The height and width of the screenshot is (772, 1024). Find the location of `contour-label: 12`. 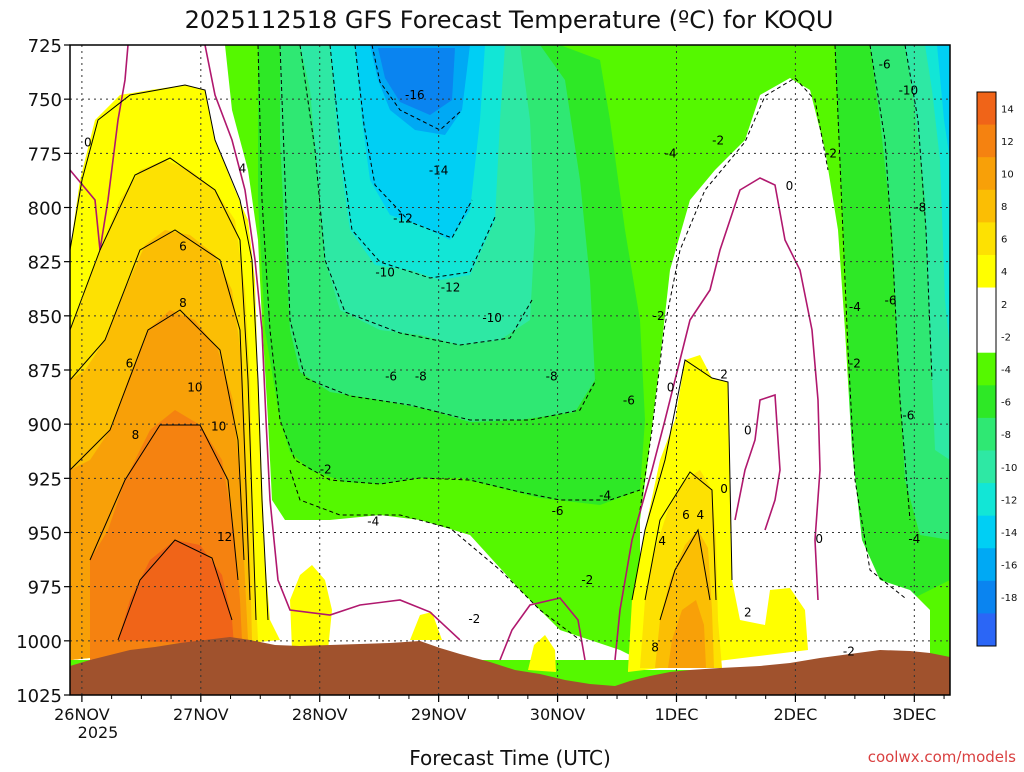

contour-label: 12 is located at coordinates (224, 537).